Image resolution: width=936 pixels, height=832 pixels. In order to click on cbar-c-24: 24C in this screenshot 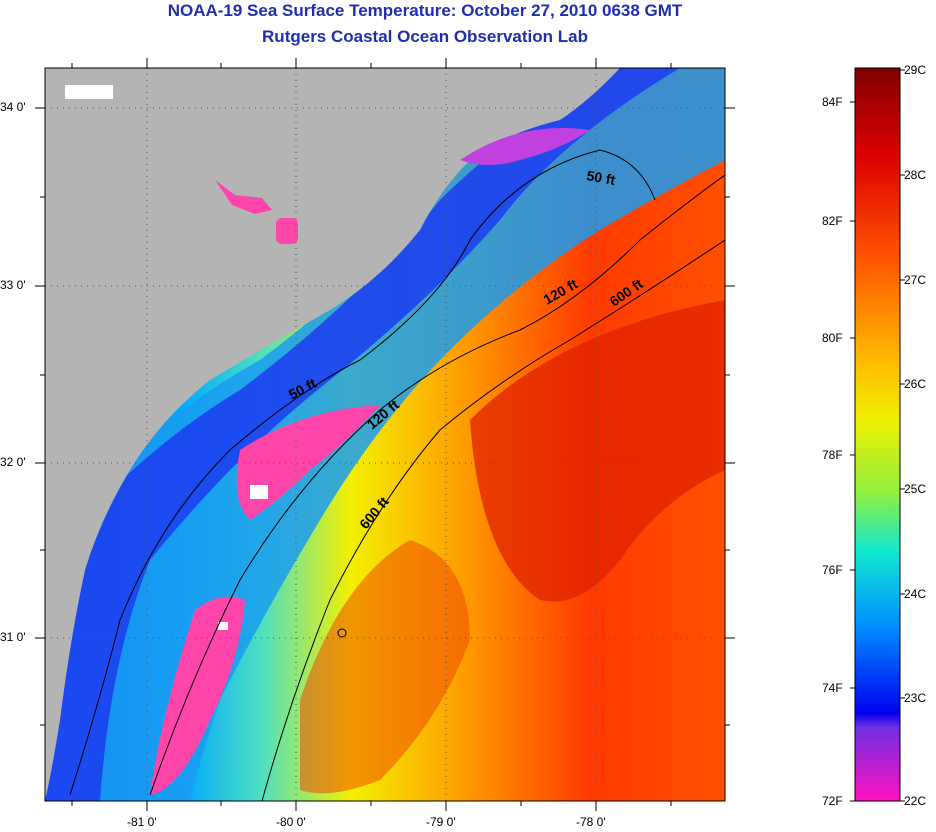, I will do `click(915, 594)`.